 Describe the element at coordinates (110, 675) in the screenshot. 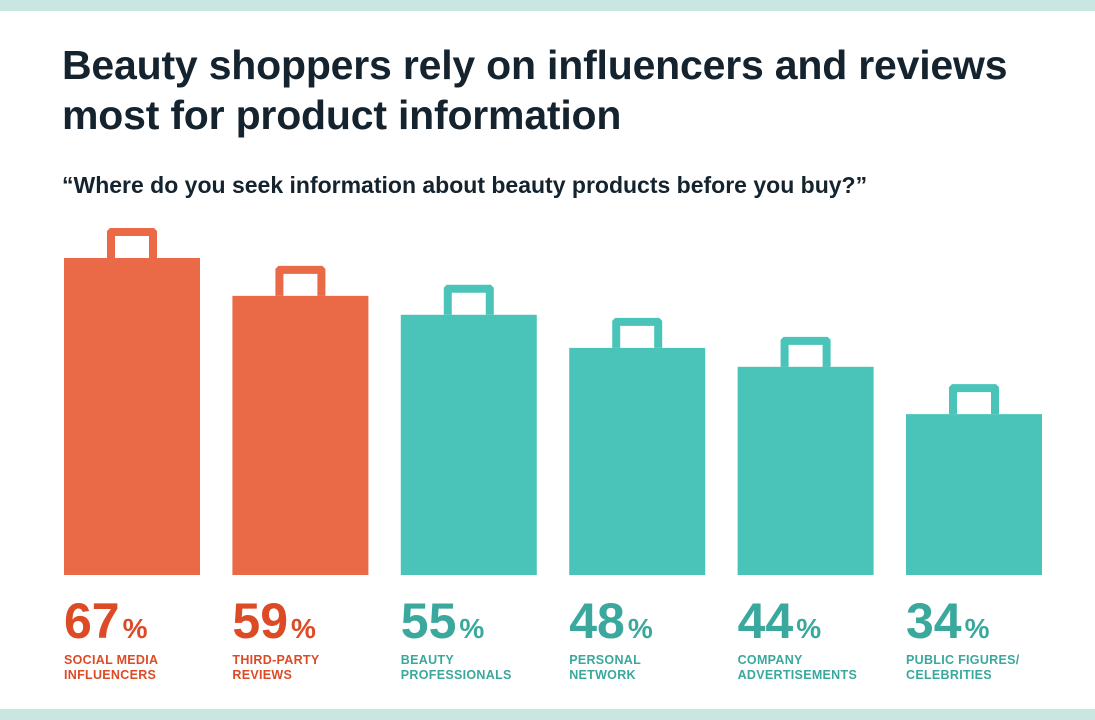

I see `category-label-0-line-1: INFLUENCERS` at that location.